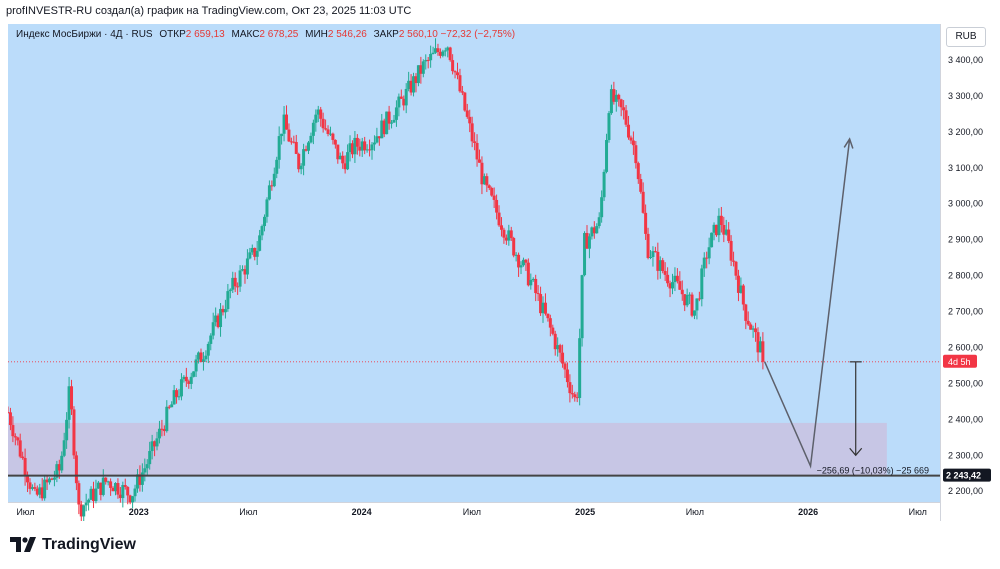  What do you see at coordinates (966, 37) in the screenshot?
I see `currency-button: RUB` at bounding box center [966, 37].